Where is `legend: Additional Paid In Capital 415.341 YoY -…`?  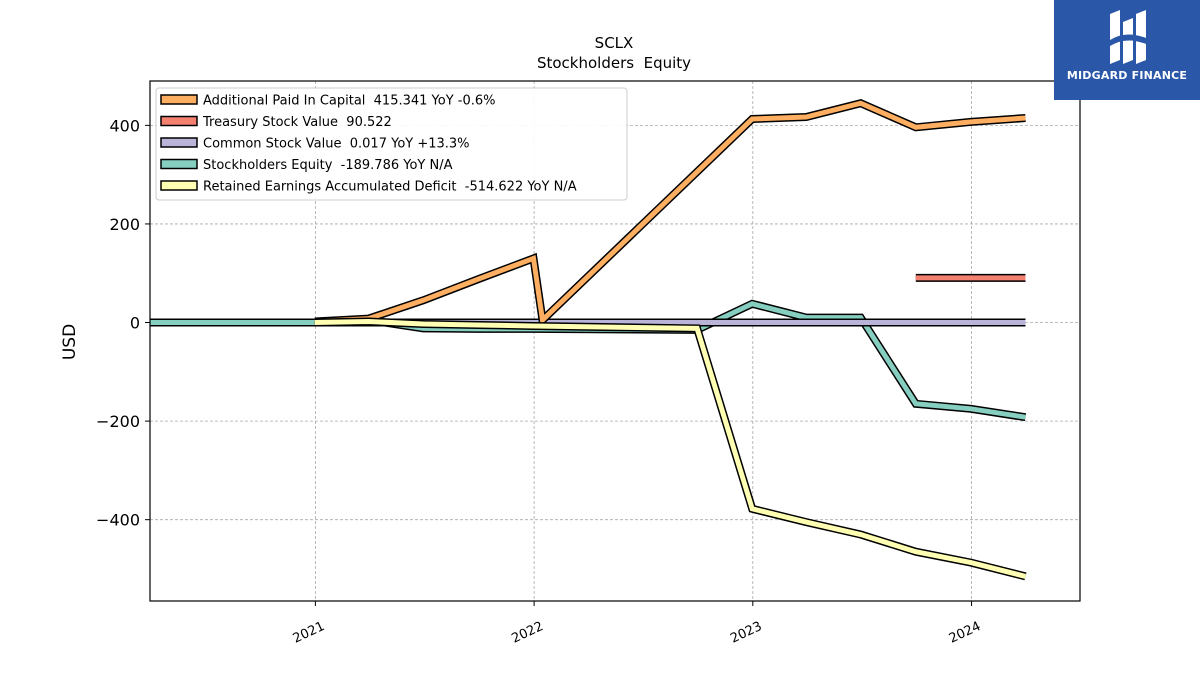
legend: Additional Paid In Capital 415.341 YoY -… is located at coordinates (391, 144).